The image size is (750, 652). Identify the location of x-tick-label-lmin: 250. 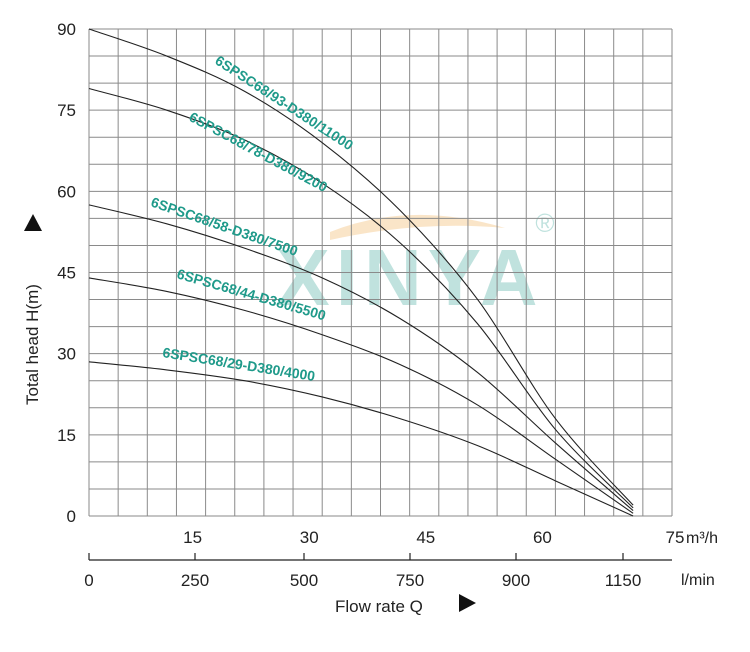
(195, 580).